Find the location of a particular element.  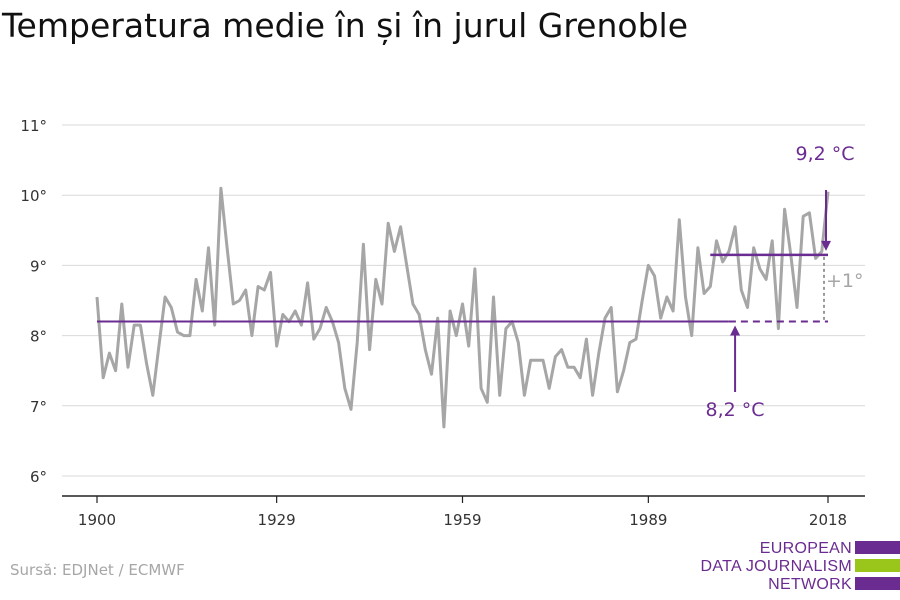

logo-bar-purple-top is located at coordinates (877, 547).